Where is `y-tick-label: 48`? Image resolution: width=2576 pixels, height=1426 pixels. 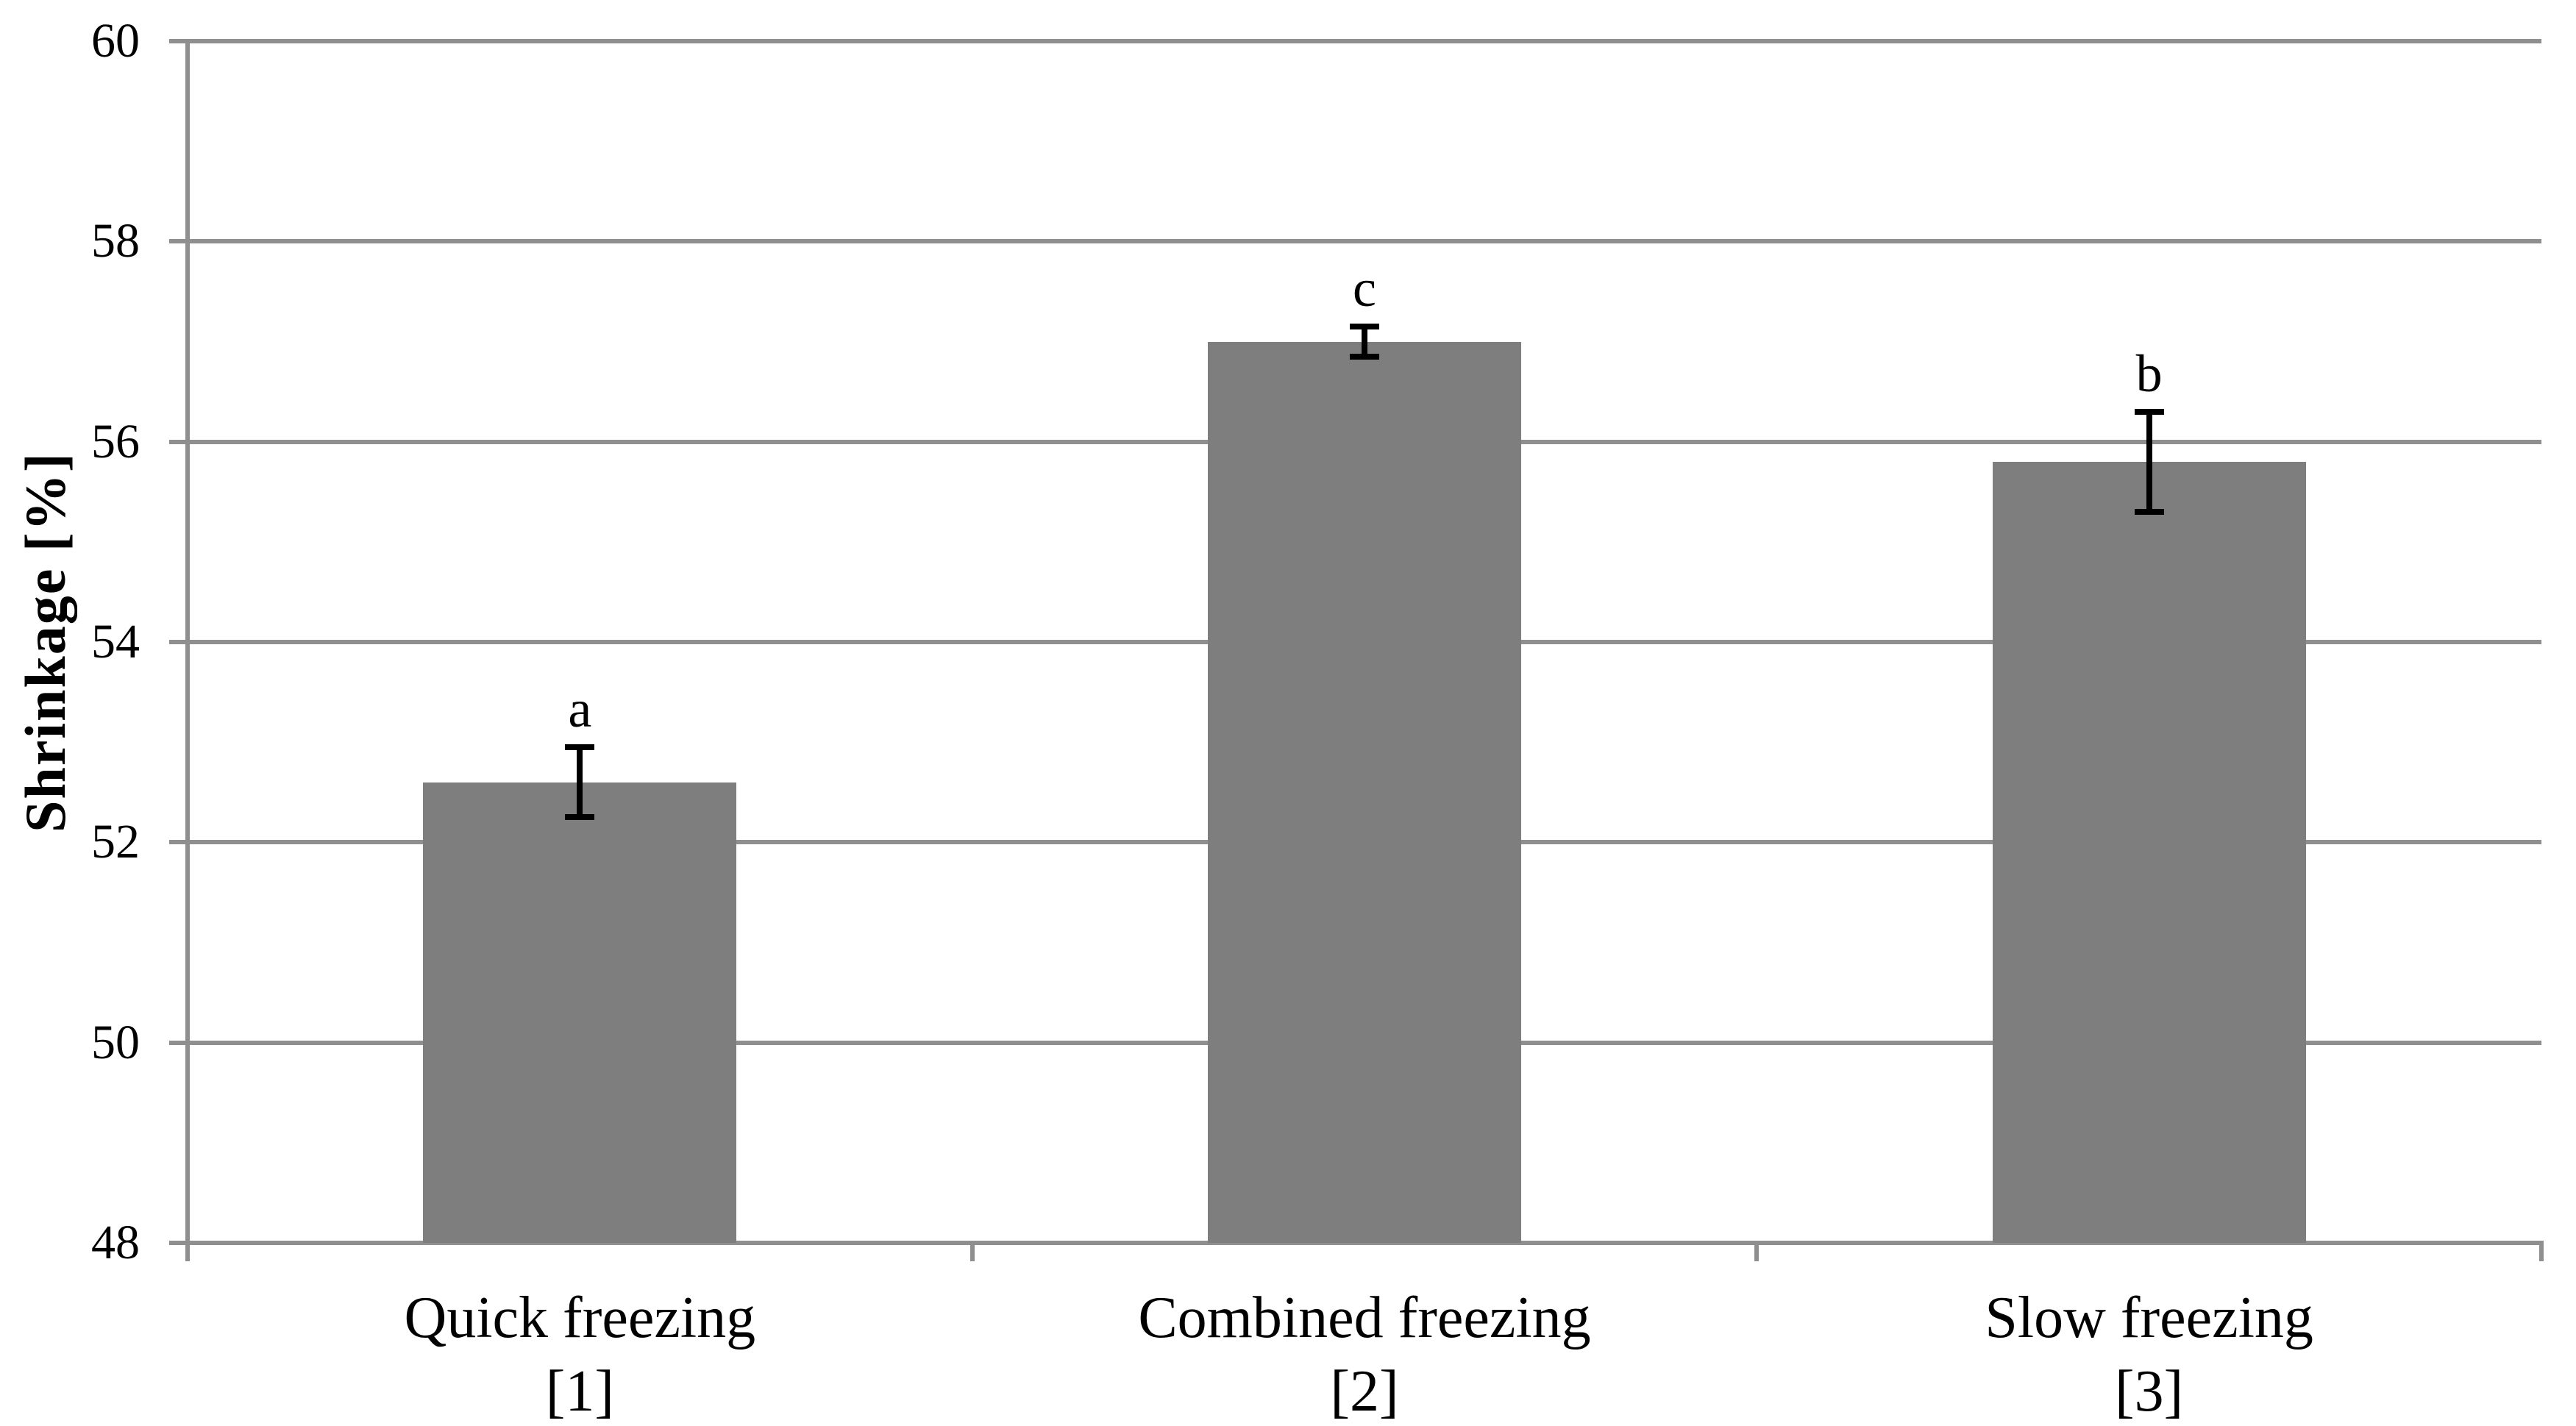
y-tick-label: 48 is located at coordinates (115, 1242).